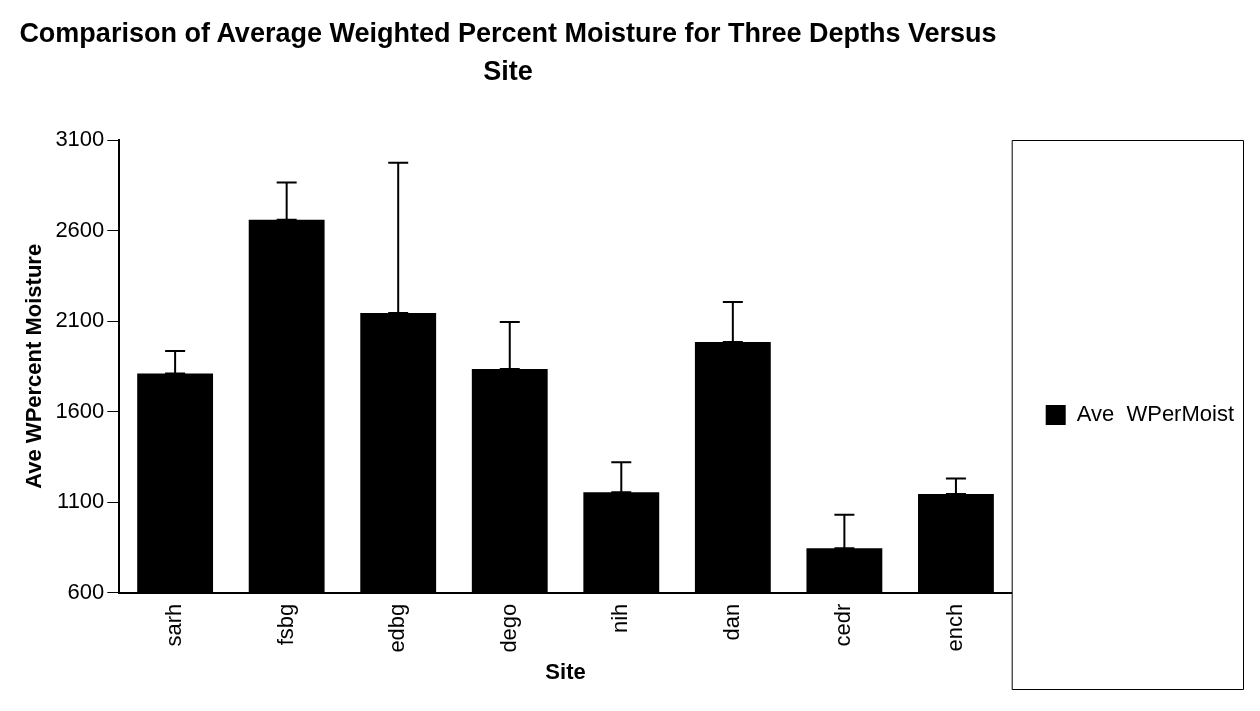 This screenshot has height=711, width=1260. I want to click on y-tick-label: 2100, so click(80, 320).